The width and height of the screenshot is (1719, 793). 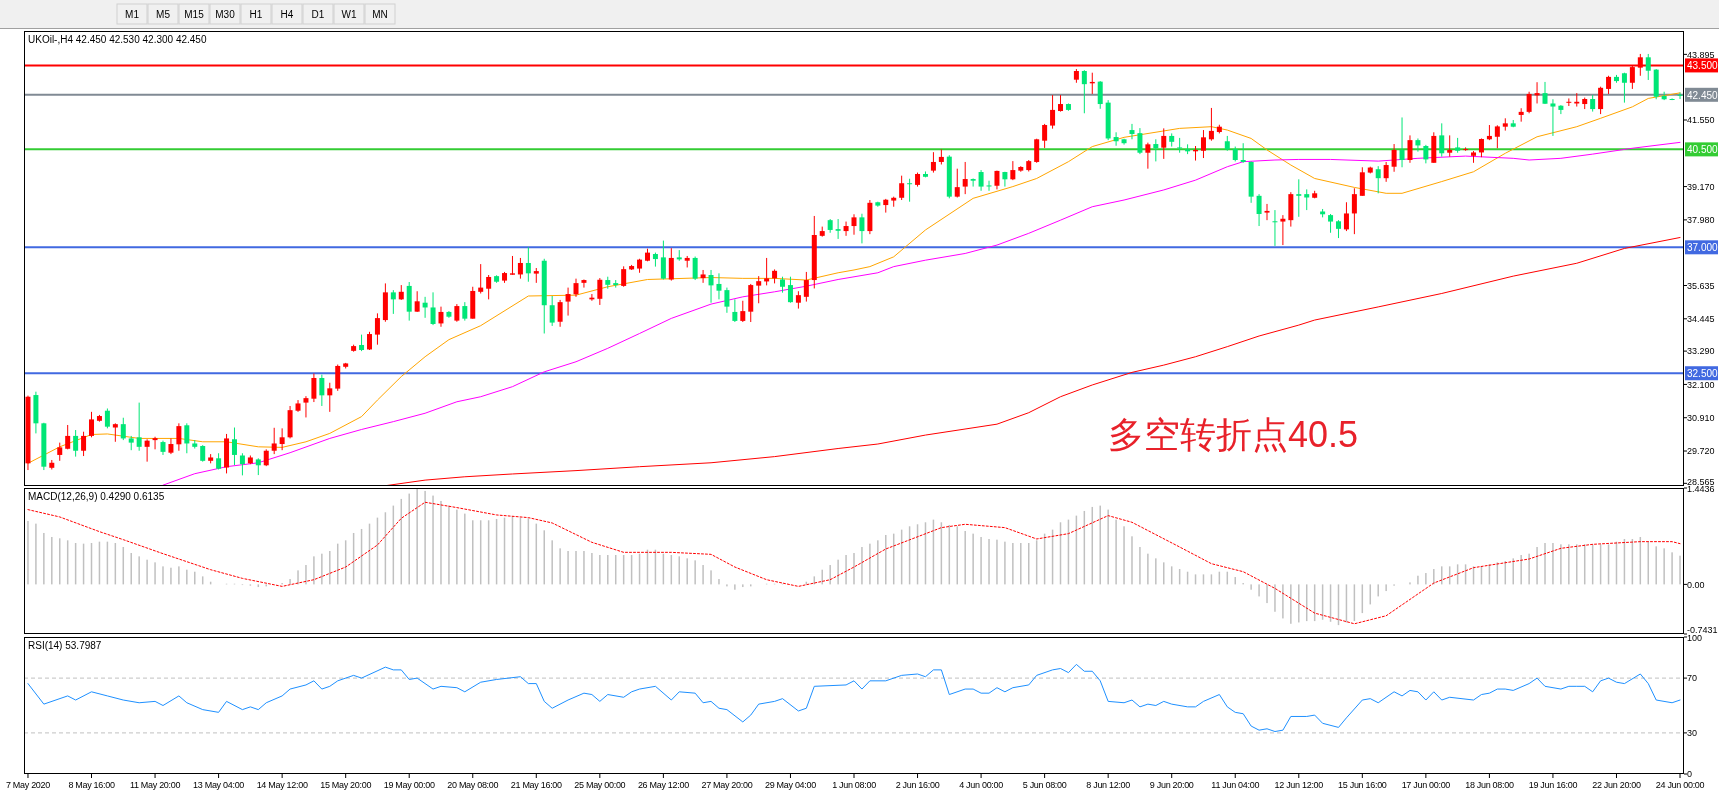 I want to click on y-tick-label: 0, so click(x=1690, y=774).